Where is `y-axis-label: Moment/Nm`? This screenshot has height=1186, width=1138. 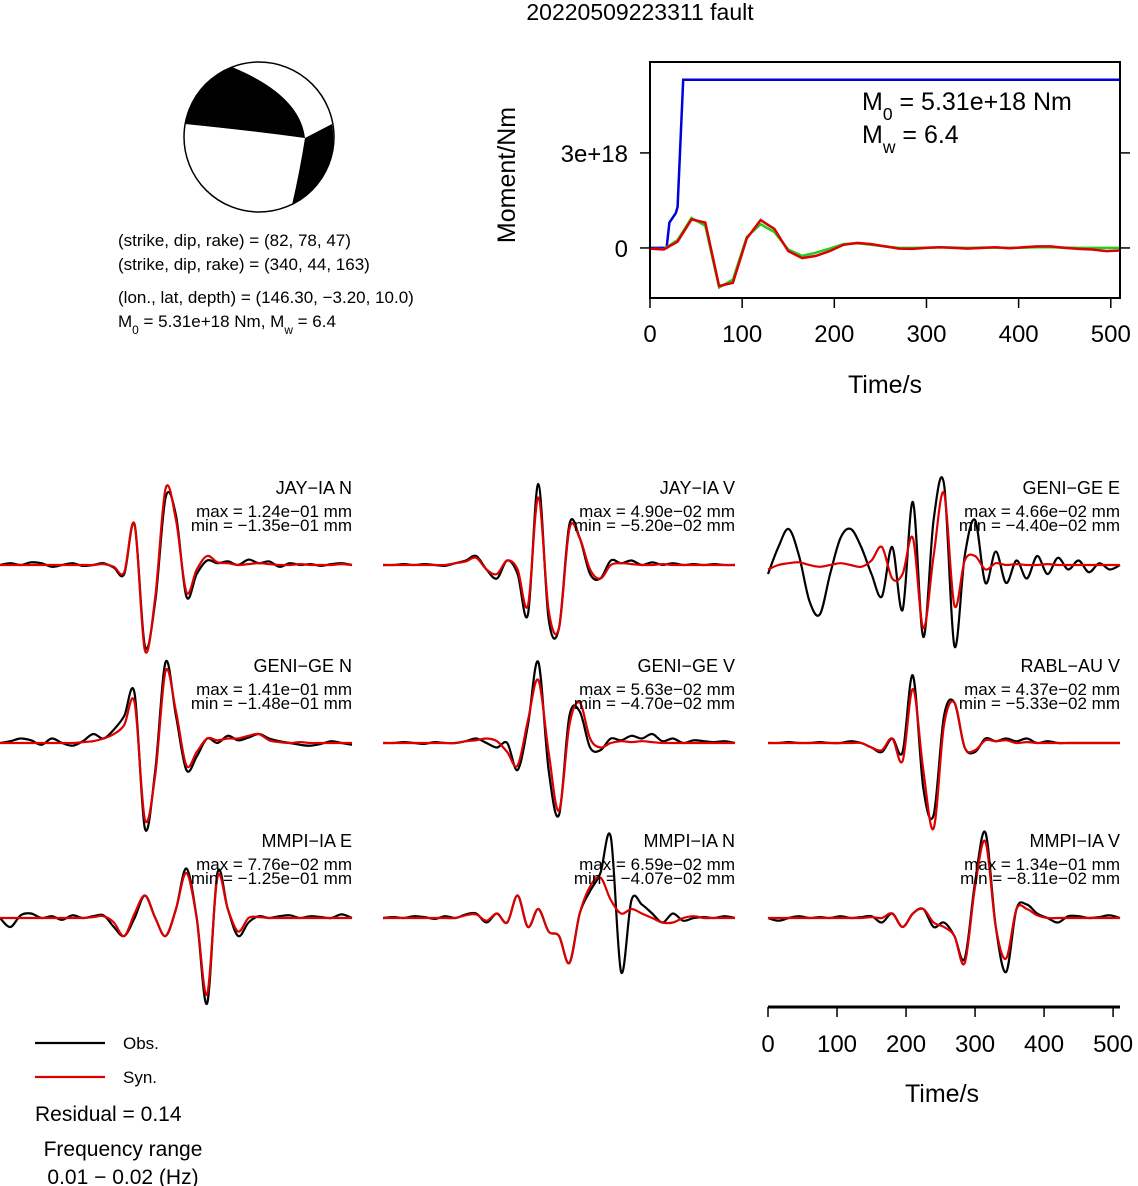
y-axis-label: Moment/Nm is located at coordinates (507, 175).